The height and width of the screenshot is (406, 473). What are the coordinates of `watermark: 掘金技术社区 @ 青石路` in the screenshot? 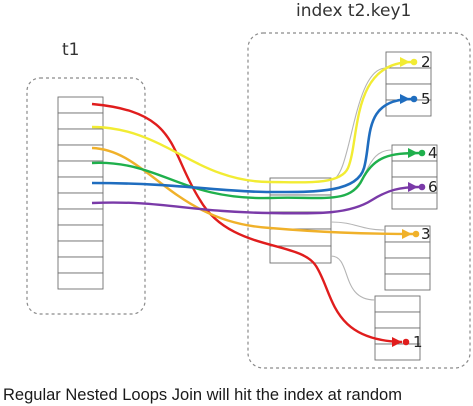 It's located at (354, 382).